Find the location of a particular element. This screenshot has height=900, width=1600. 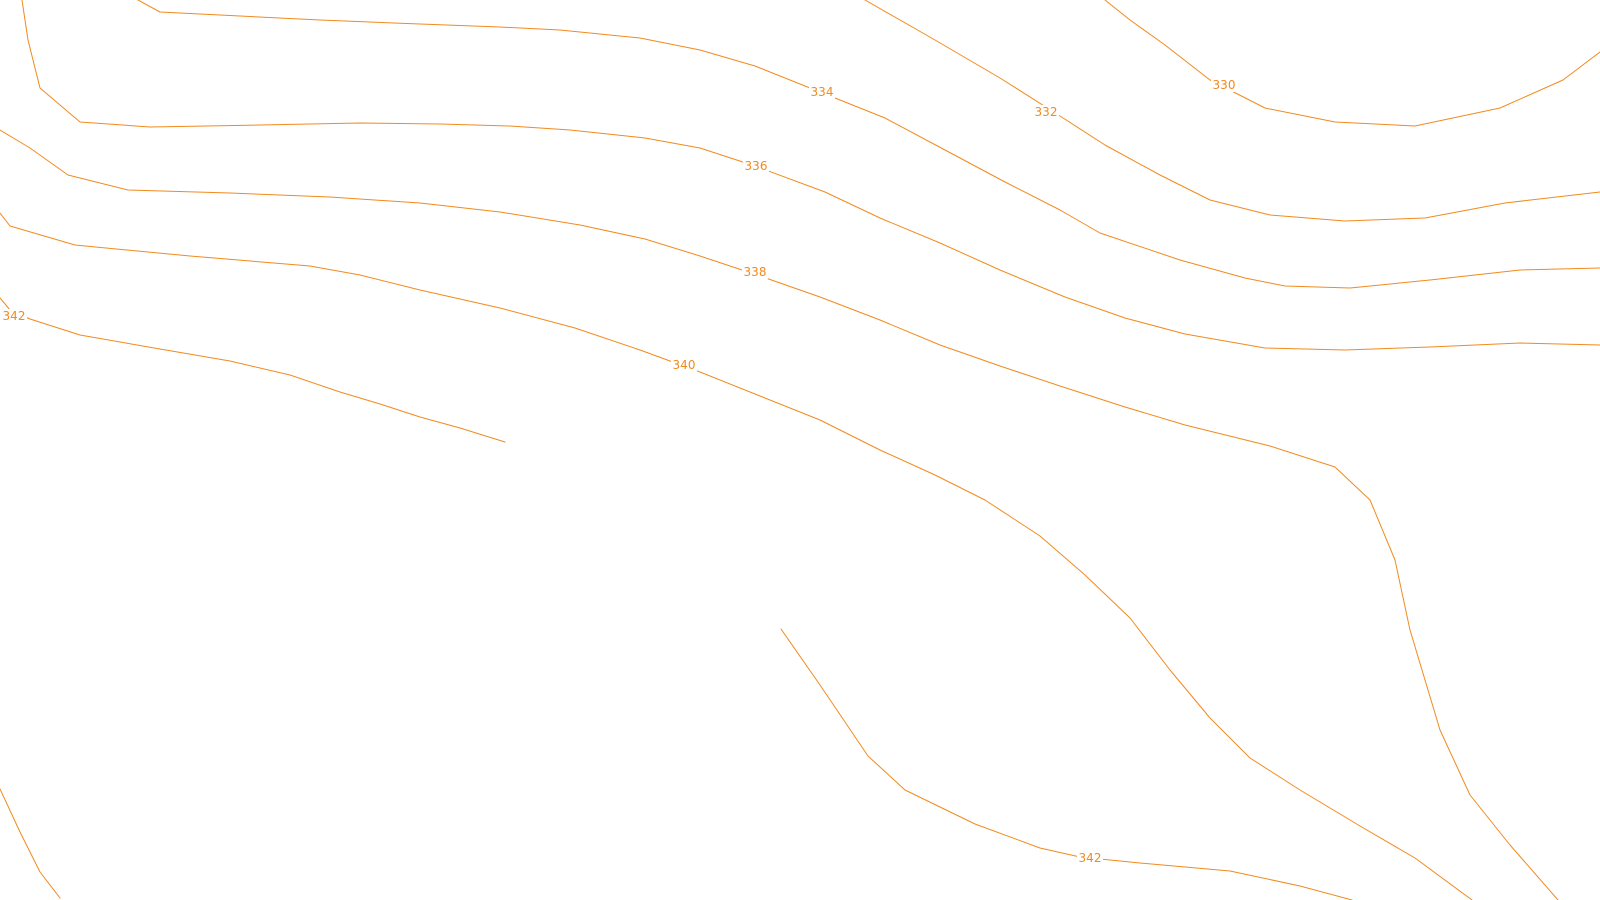

contour-label-332: 332 is located at coordinates (1046, 112).